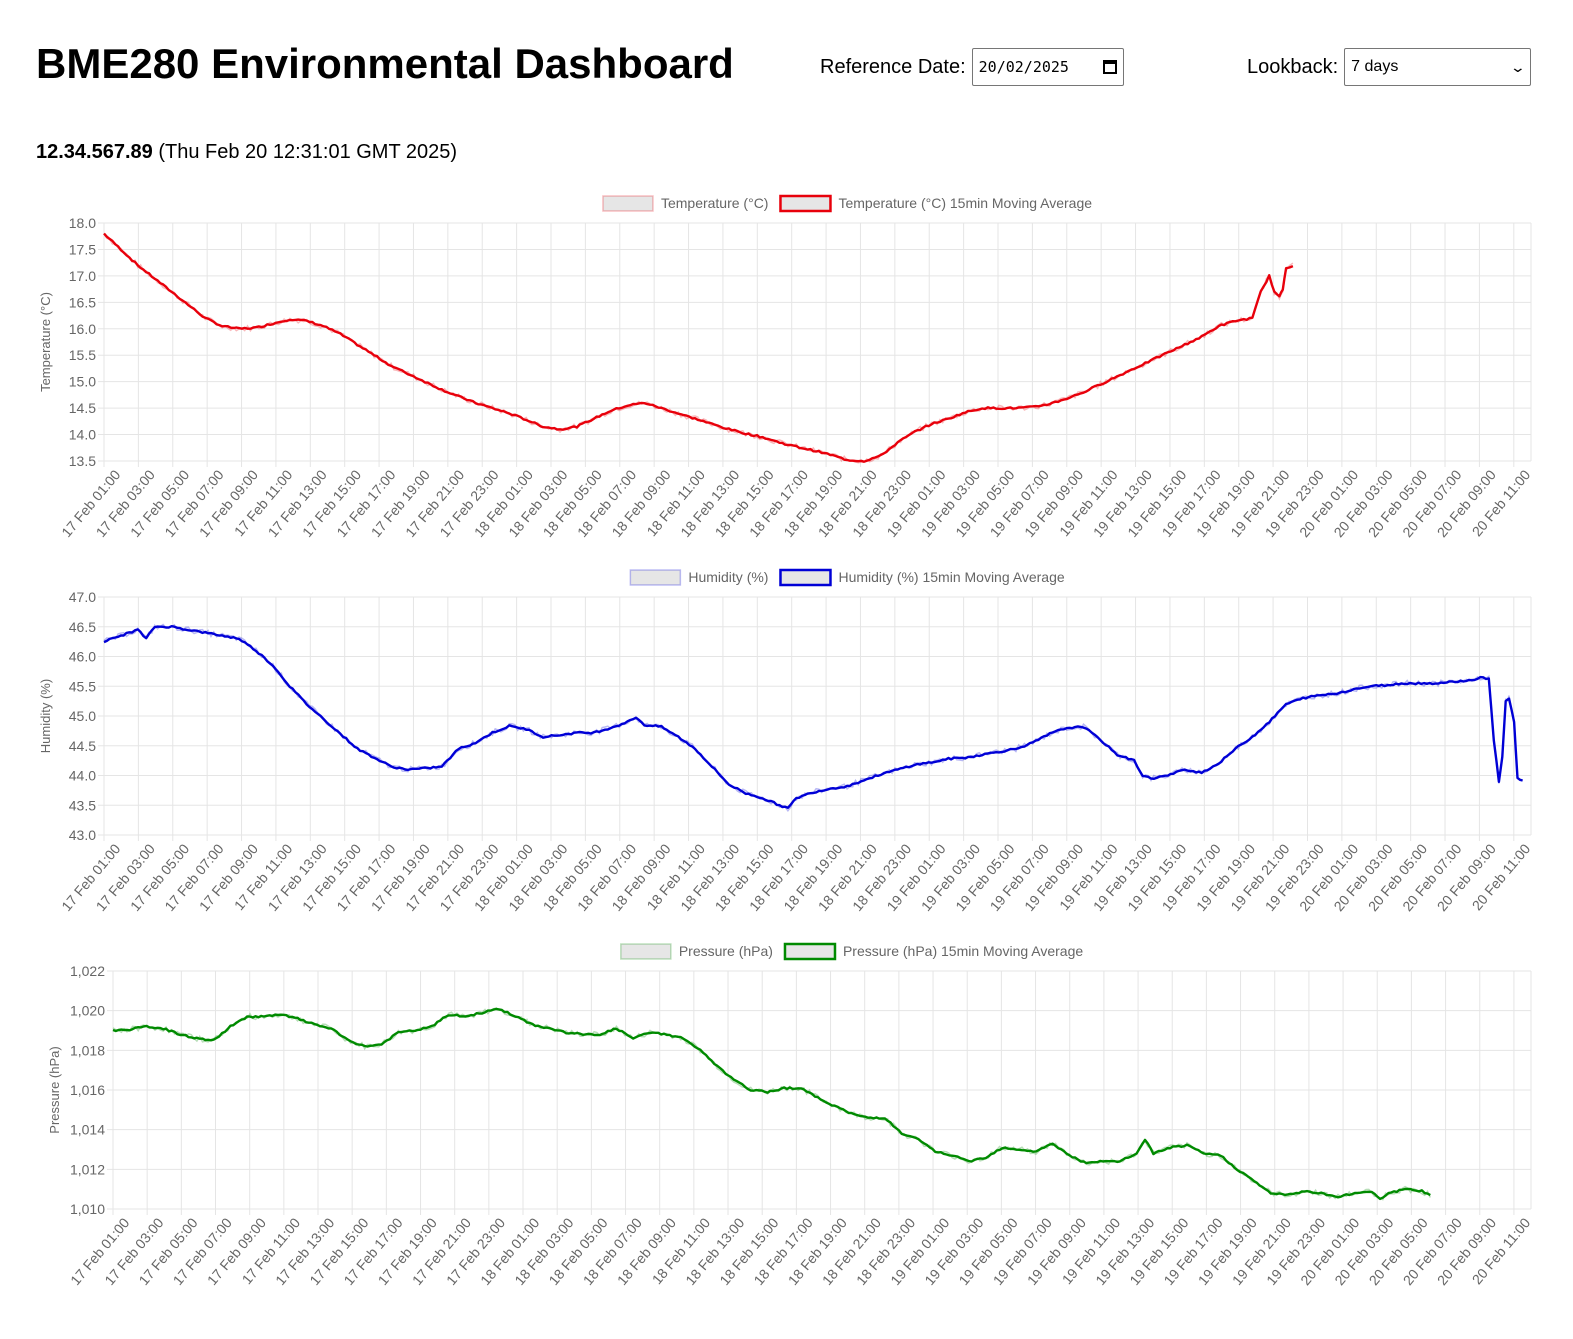  I want to click on y-tick-label: 1,010, so click(87, 1209).